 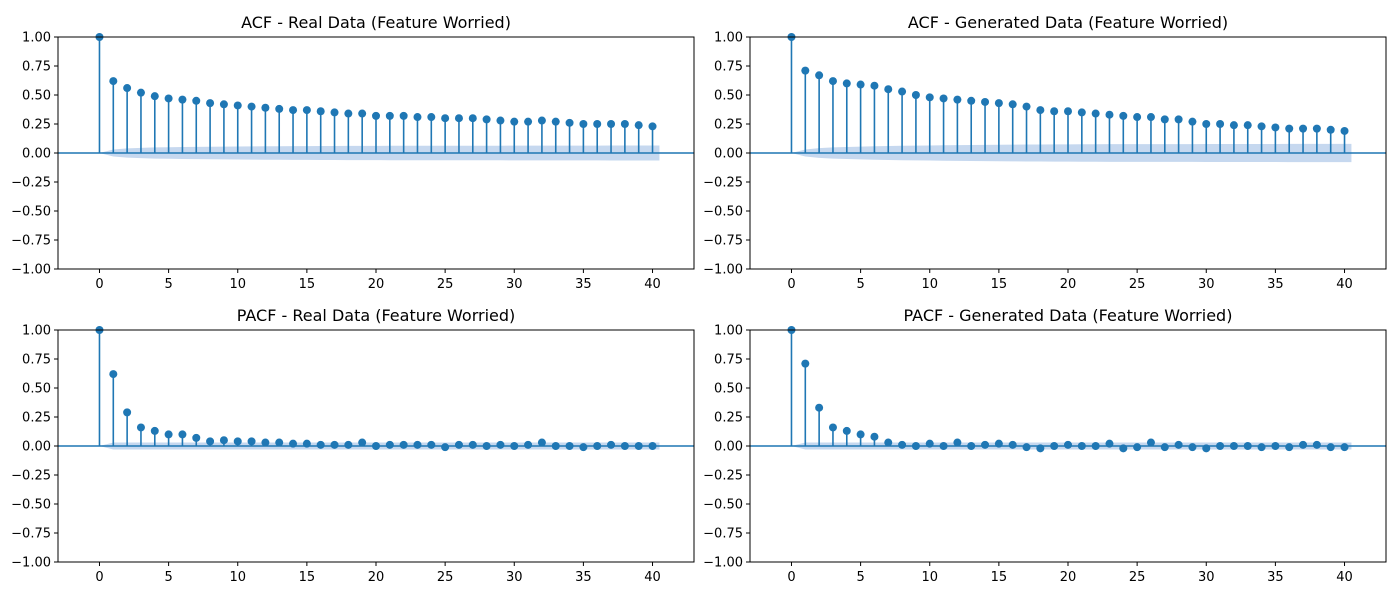 What do you see at coordinates (514, 284) in the screenshot?
I see `x-tick-label: 30` at bounding box center [514, 284].